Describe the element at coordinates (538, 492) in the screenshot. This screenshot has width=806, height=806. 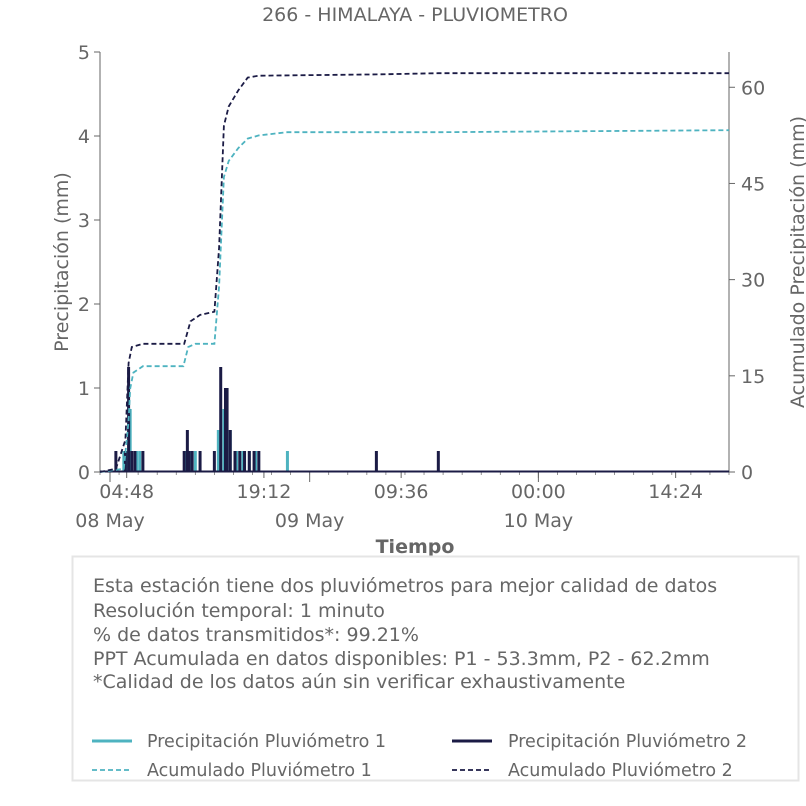
I see `x-time-tick-label: 00:00` at that location.